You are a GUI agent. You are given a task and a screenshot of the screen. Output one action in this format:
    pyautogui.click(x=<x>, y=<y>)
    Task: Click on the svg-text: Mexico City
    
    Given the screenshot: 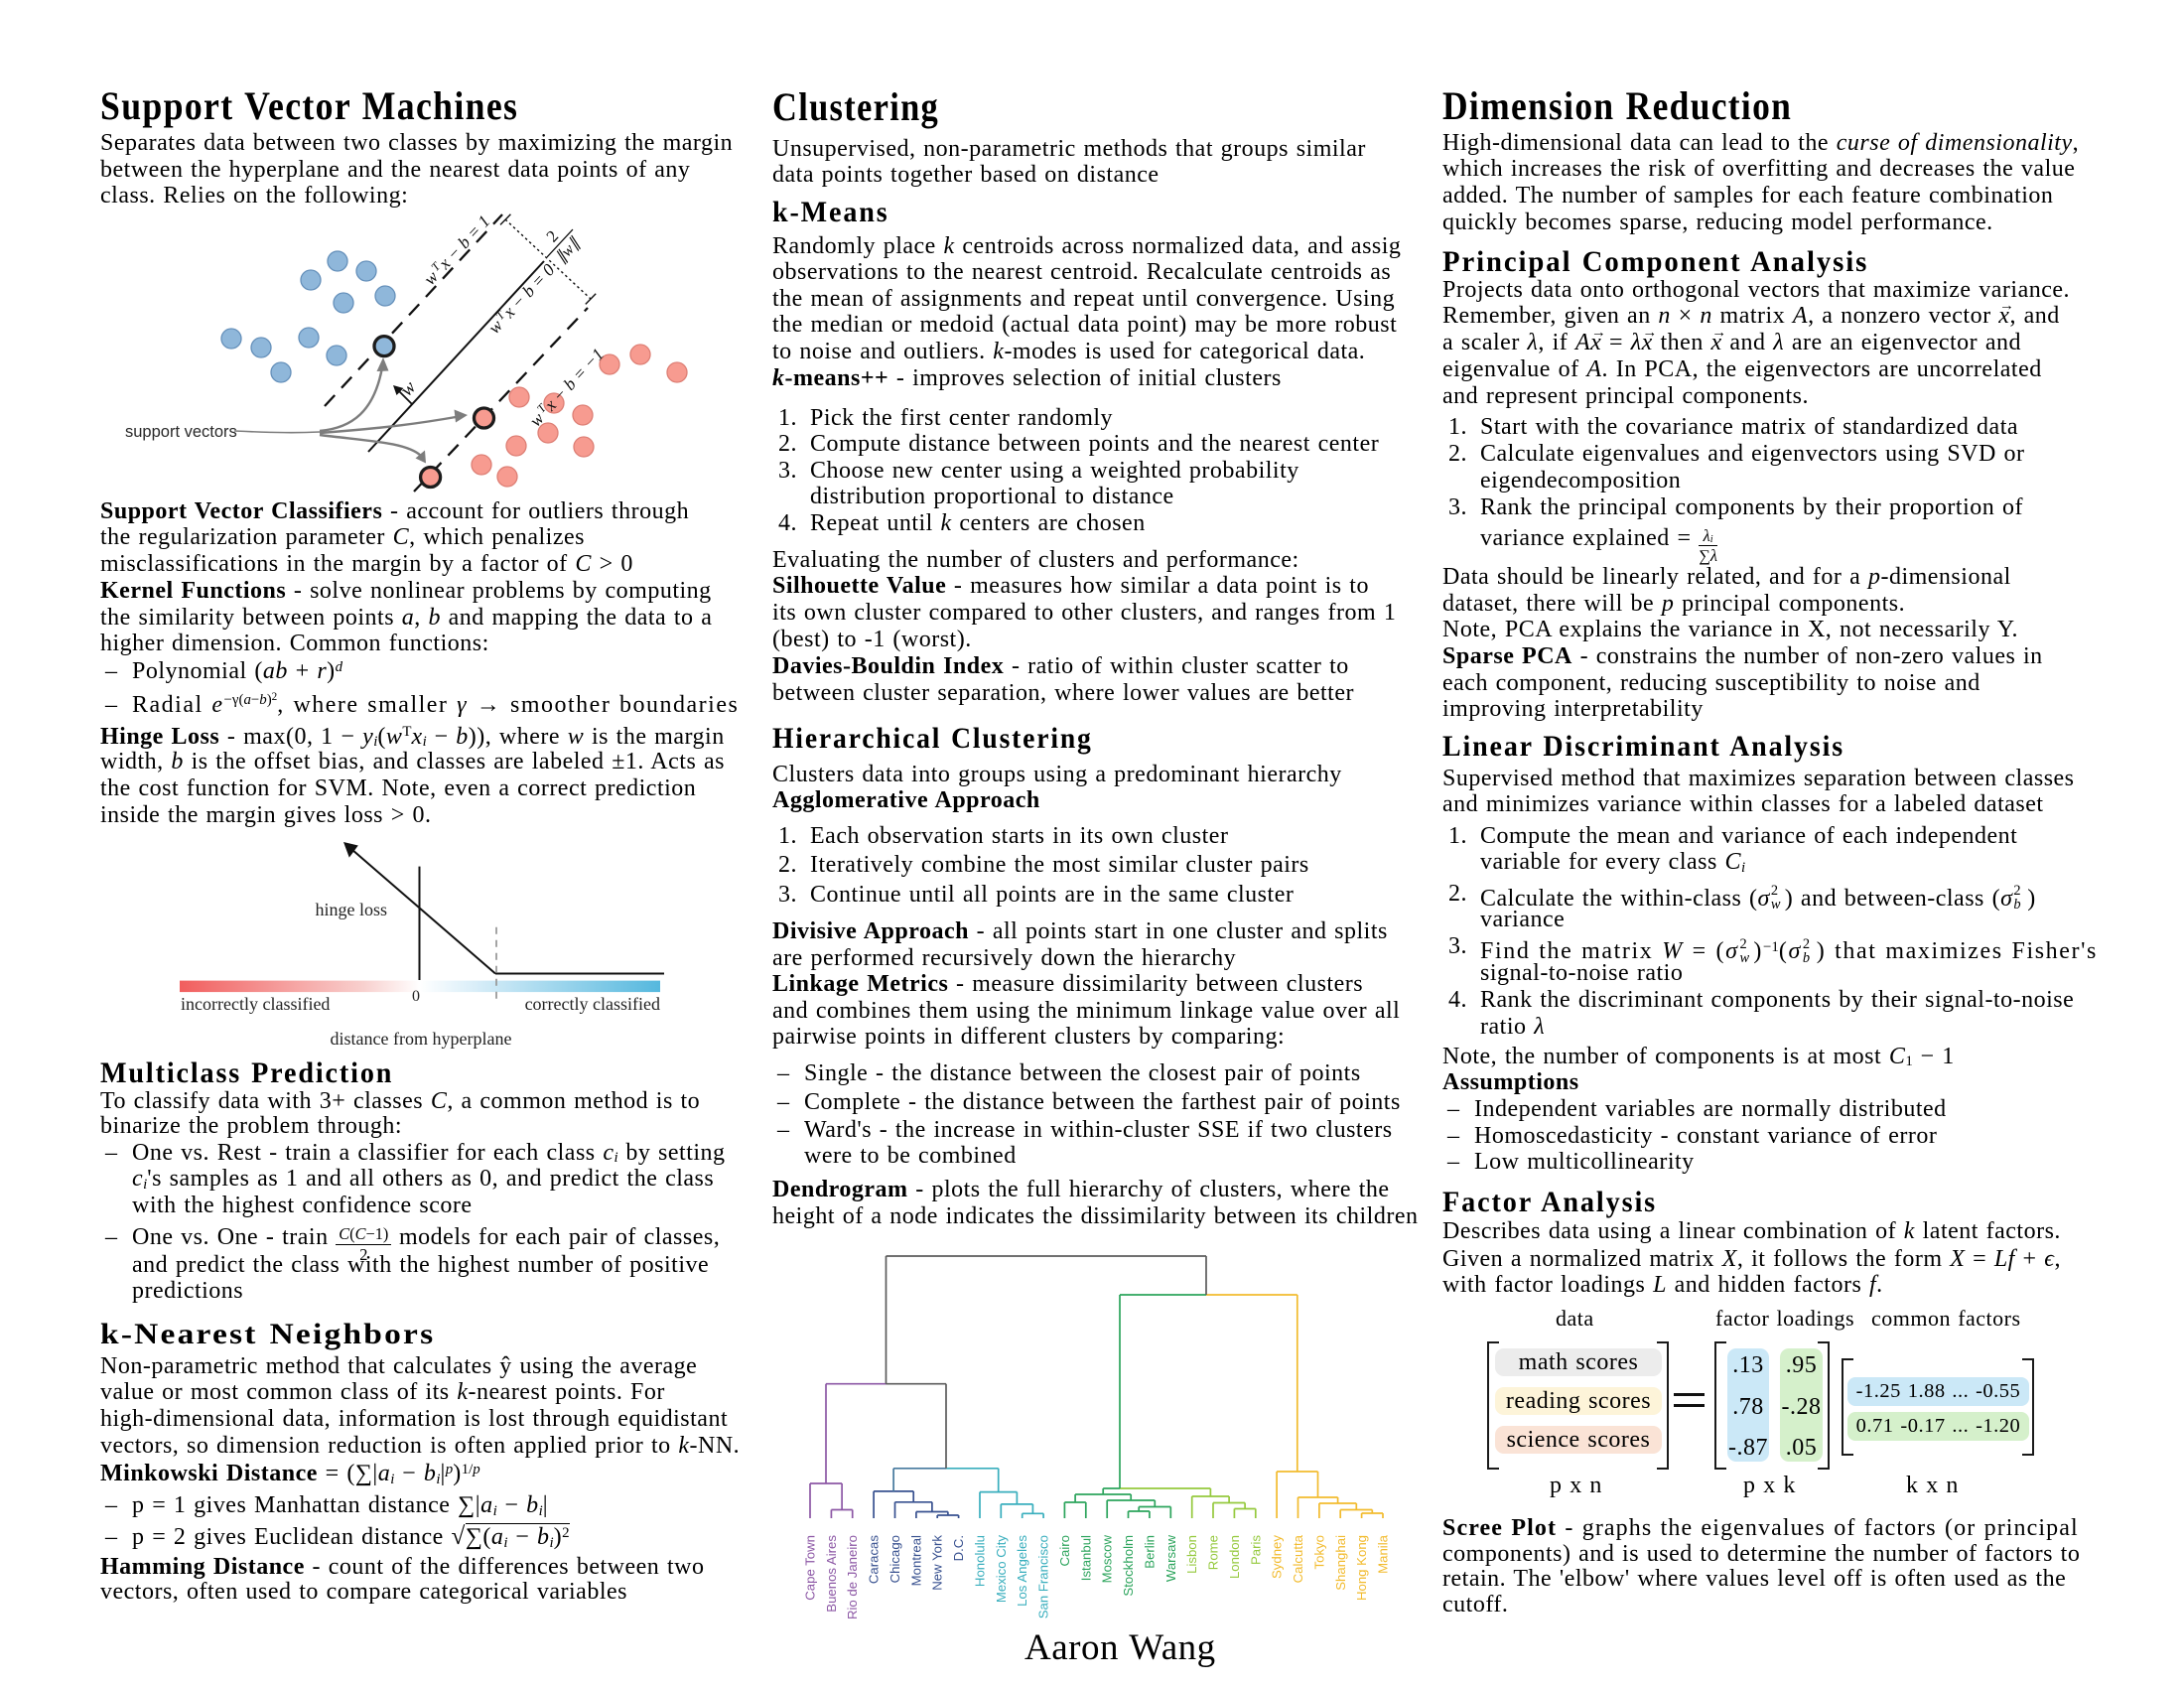 What is the action you would take?
    pyautogui.click(x=1001, y=1569)
    